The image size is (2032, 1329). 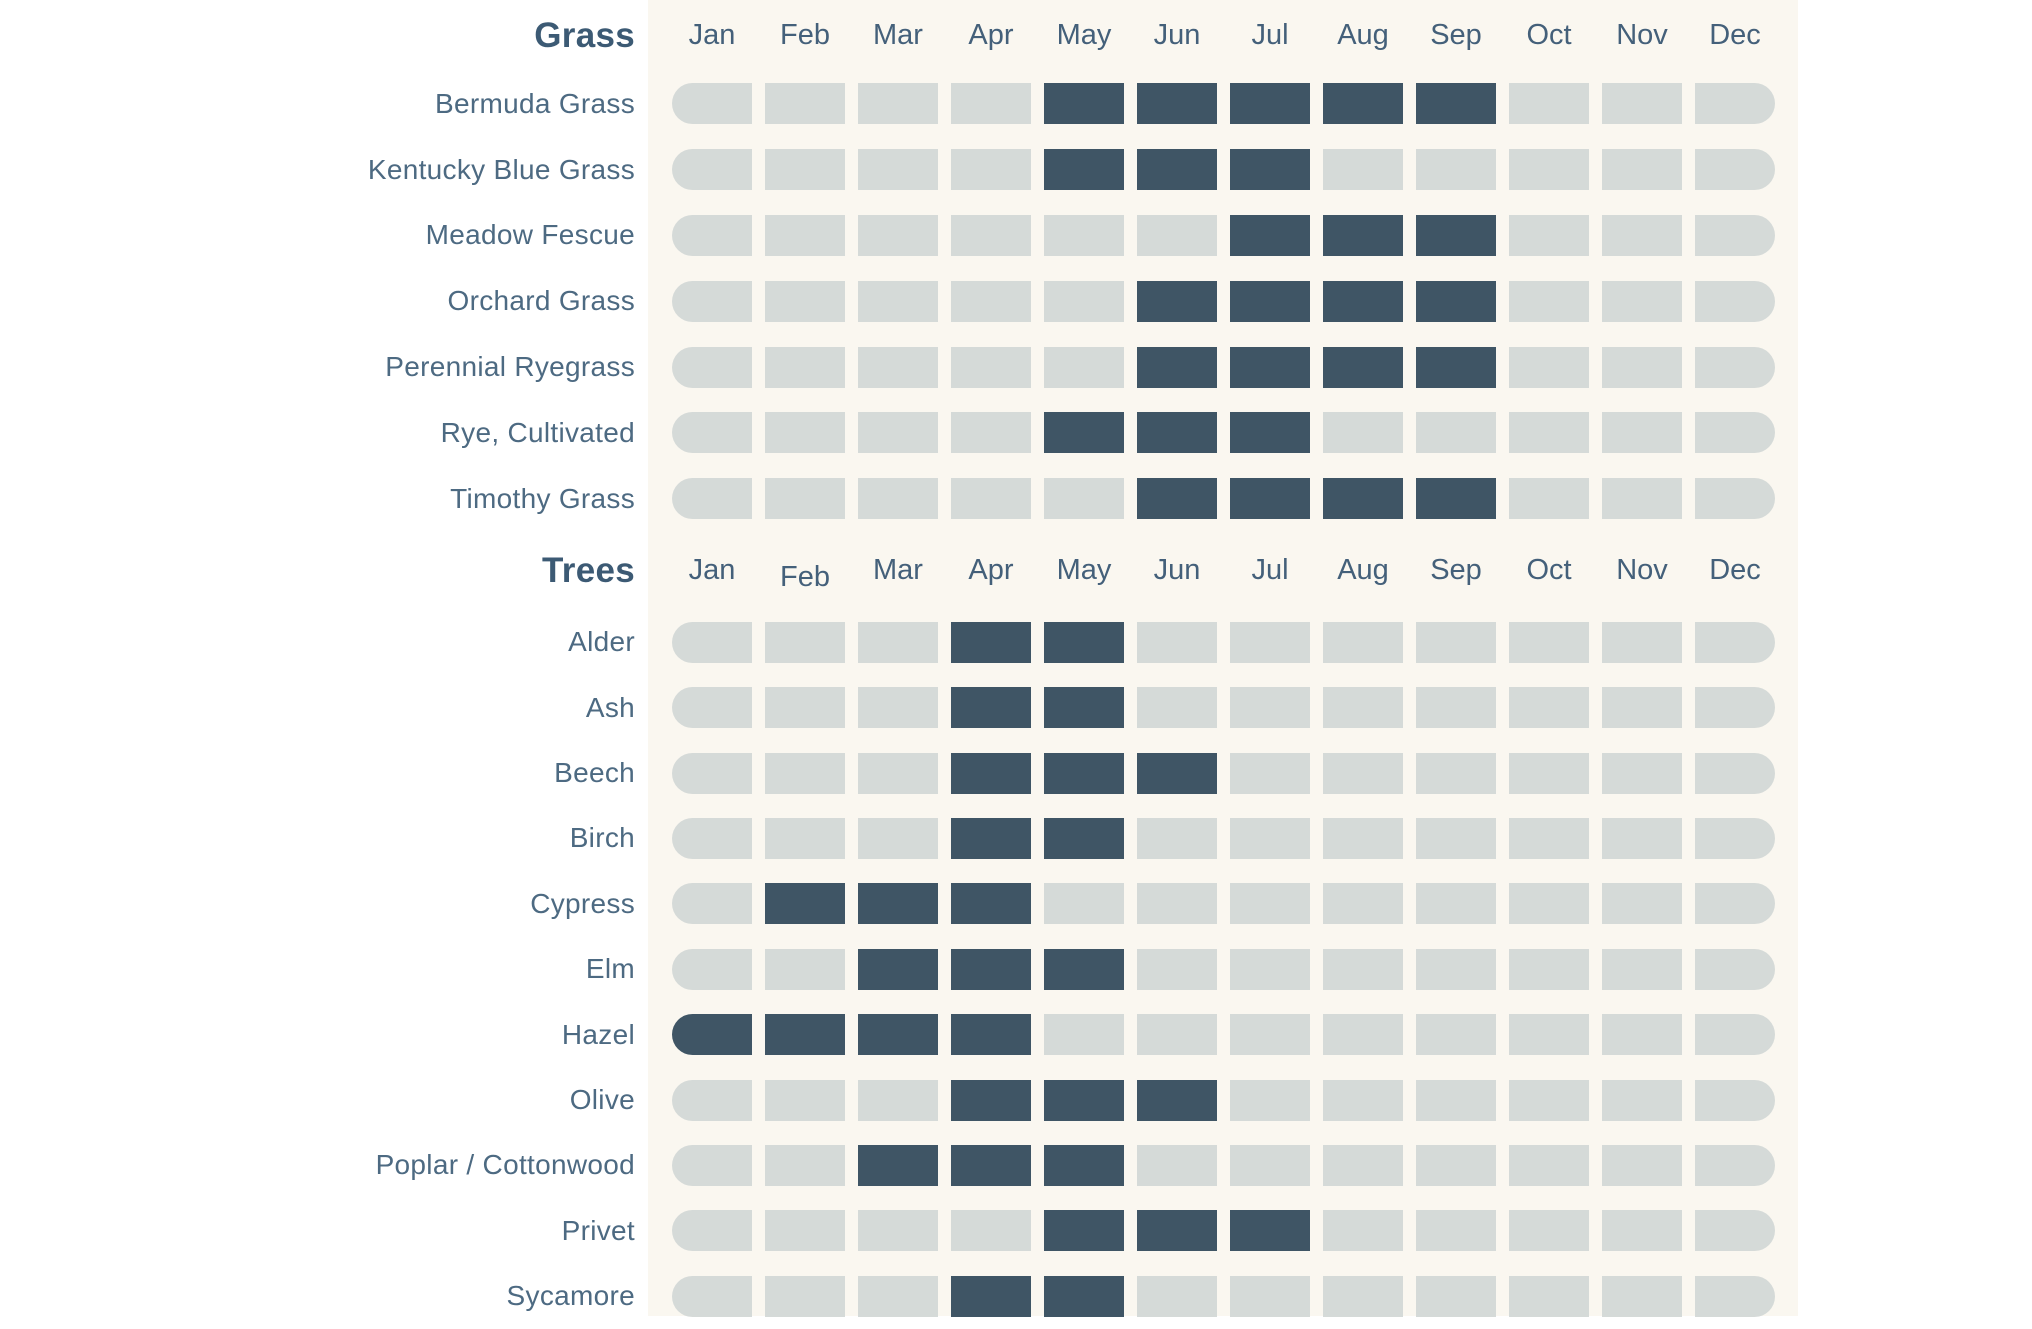 I want to click on species-label: Alder, so click(x=601, y=642).